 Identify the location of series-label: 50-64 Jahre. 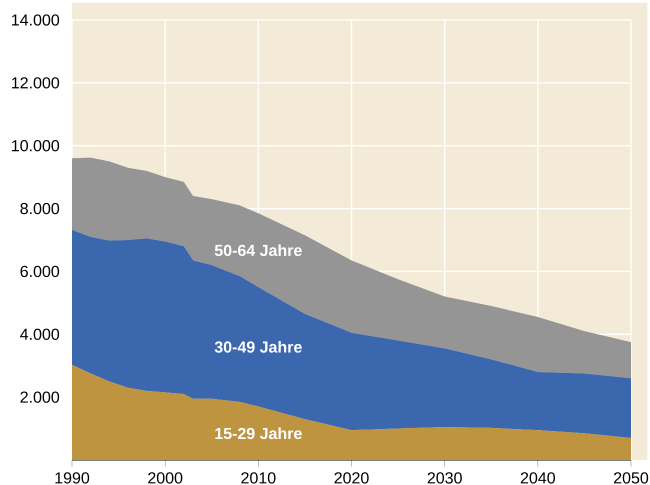
(258, 250).